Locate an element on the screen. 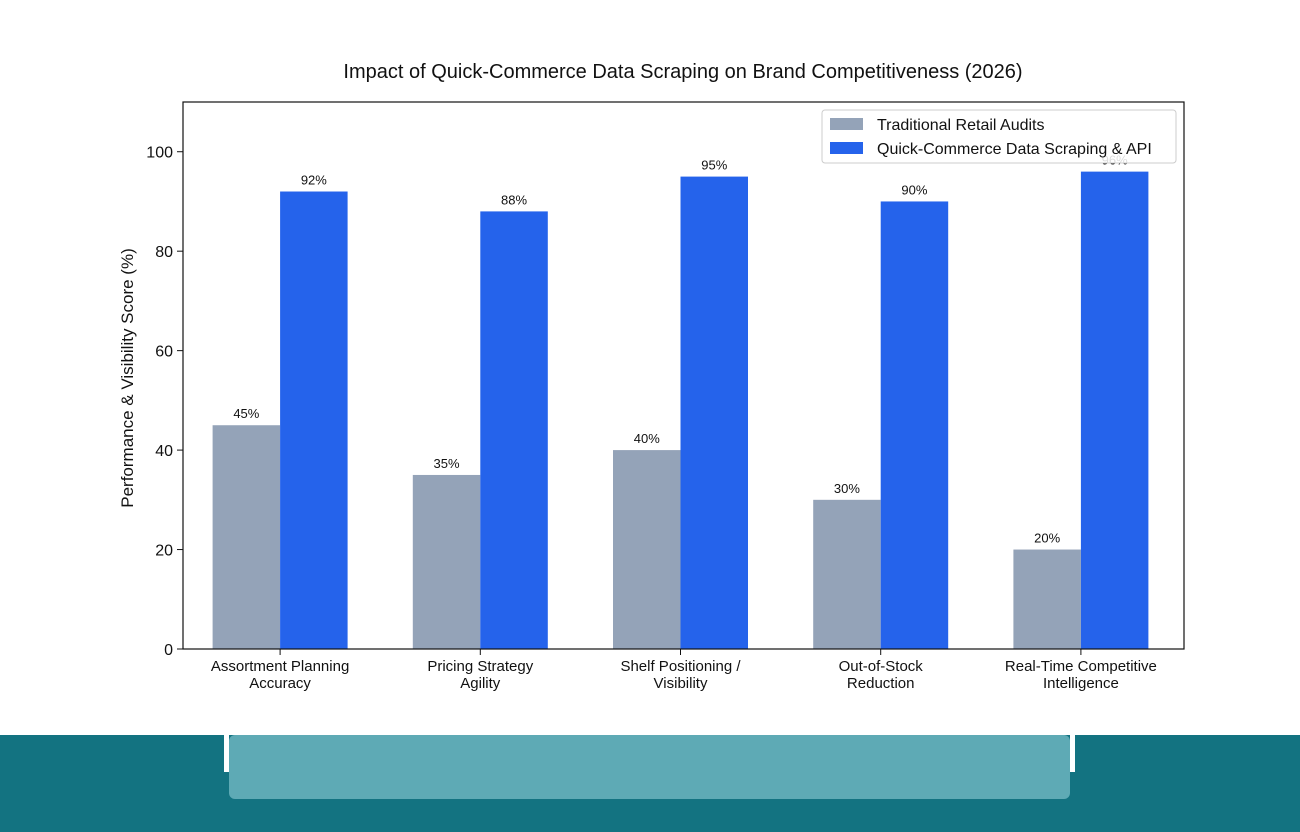 Image resolution: width=1300 pixels, height=832 pixels. footer-divider-left is located at coordinates (226, 753).